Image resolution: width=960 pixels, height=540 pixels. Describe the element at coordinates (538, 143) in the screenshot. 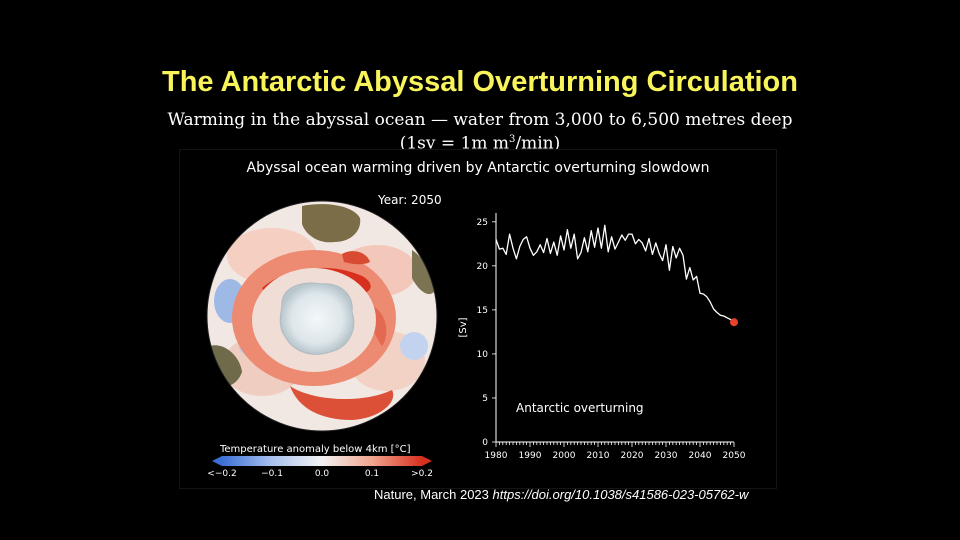

I see `subtitle-line-2-post: /min)` at that location.